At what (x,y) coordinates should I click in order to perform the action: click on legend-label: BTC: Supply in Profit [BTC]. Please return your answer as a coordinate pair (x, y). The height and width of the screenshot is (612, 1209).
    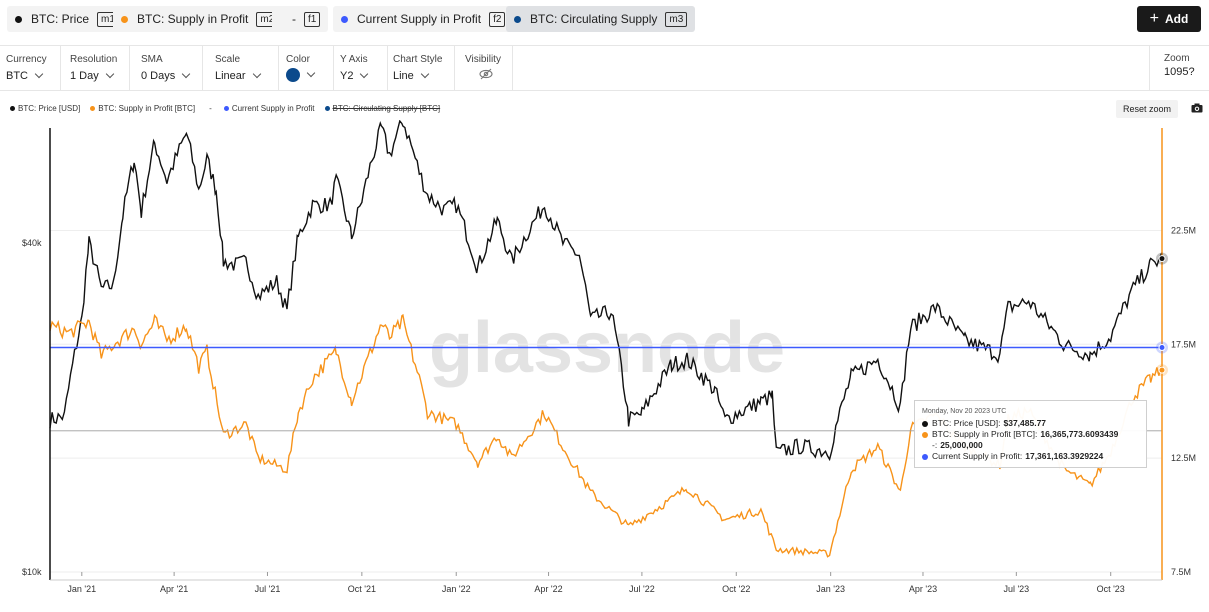
    Looking at the image, I should click on (147, 108).